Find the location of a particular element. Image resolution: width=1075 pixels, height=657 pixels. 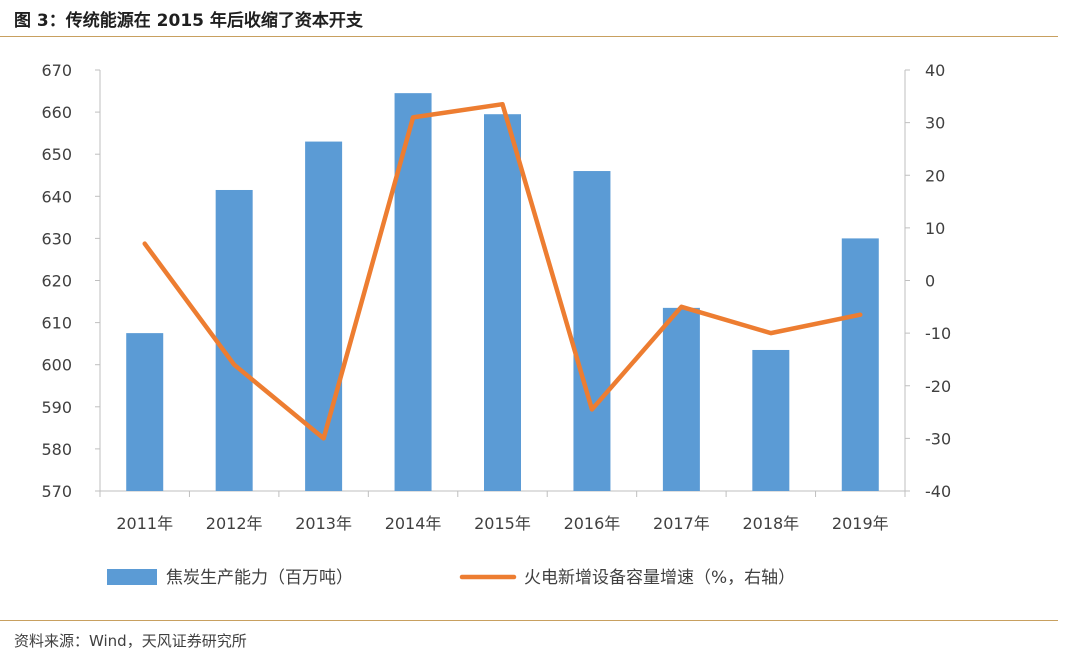

left-axis-tick-label: 670 is located at coordinates (56, 70).